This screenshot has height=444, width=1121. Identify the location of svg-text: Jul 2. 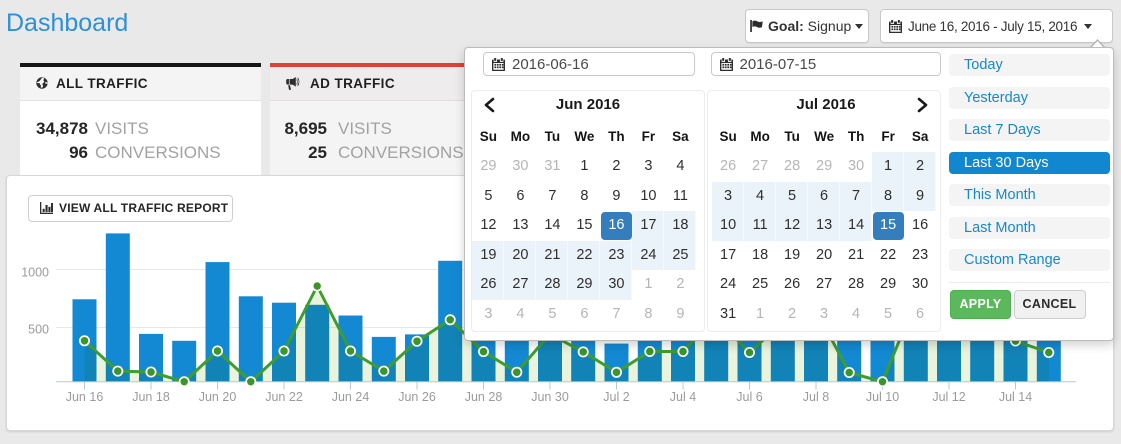
(616, 397).